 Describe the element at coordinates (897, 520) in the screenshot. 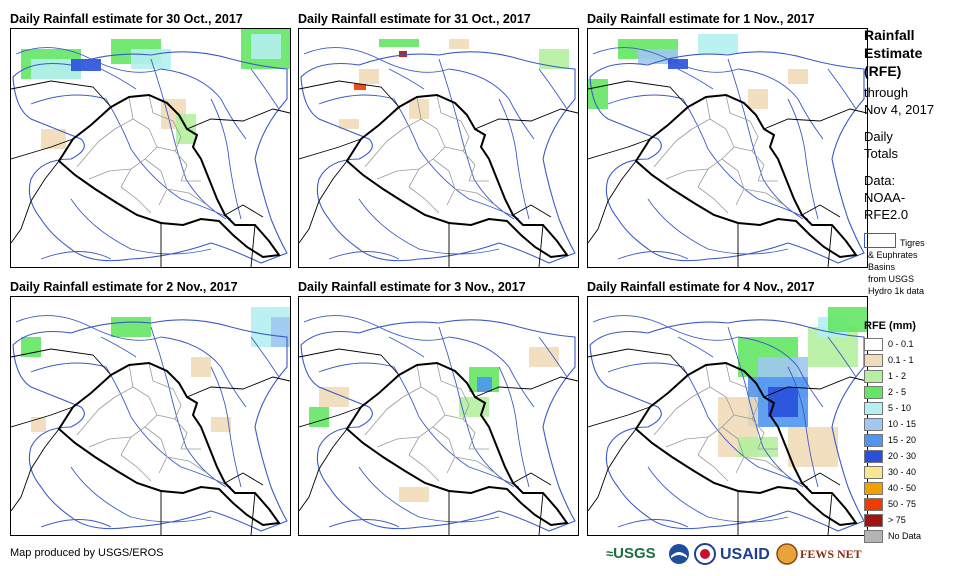

I see `rfe-label: > 75` at that location.